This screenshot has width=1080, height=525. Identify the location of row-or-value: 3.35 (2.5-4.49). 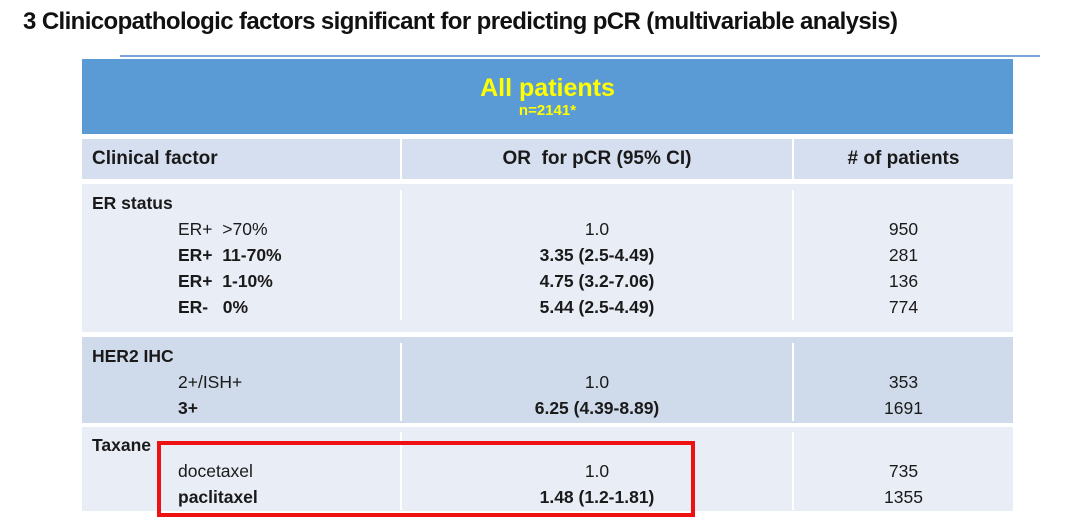
(598, 255).